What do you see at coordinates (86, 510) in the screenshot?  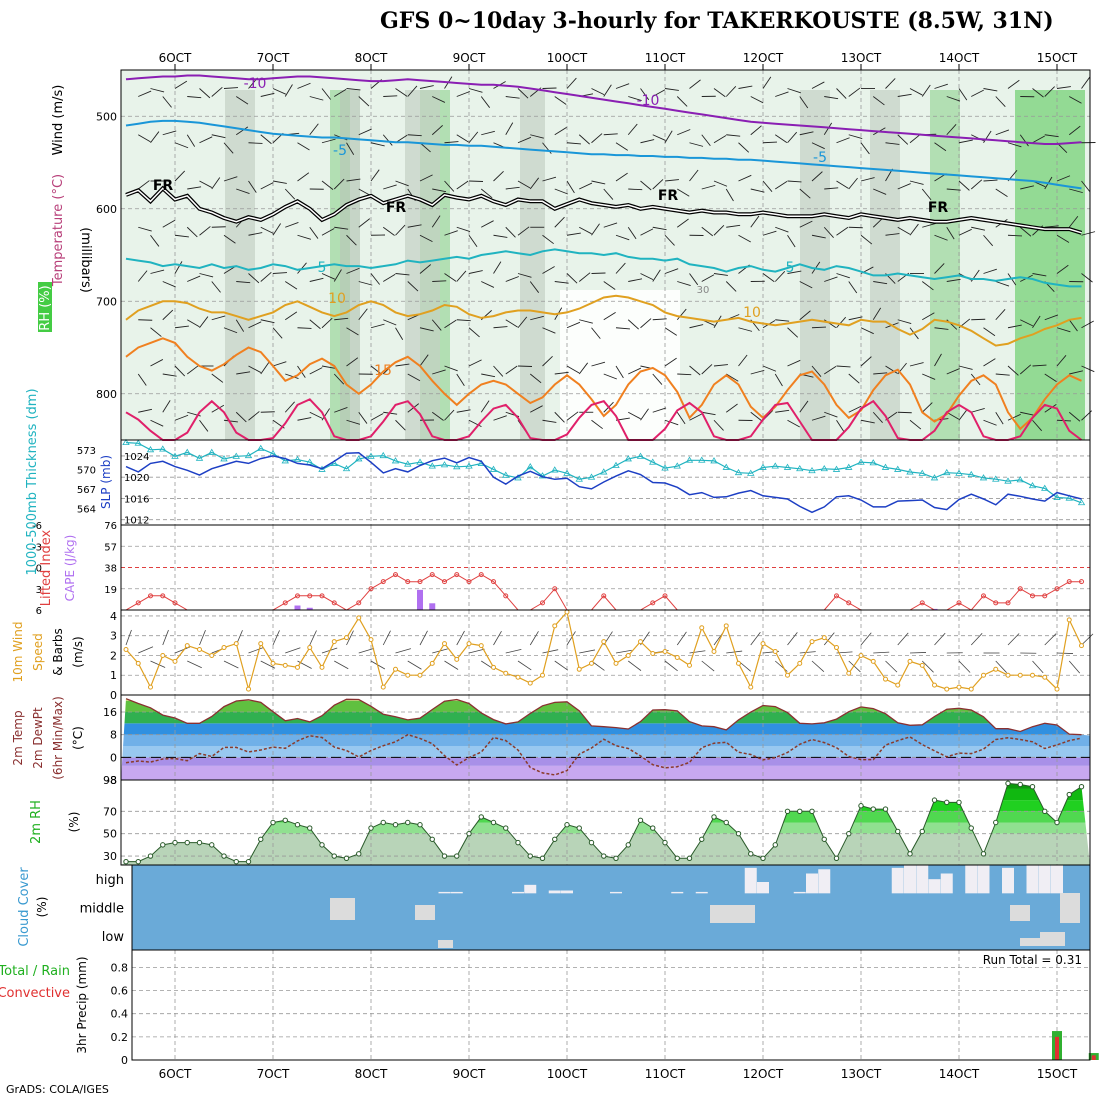 I see `thickness-tick-label: 564` at bounding box center [86, 510].